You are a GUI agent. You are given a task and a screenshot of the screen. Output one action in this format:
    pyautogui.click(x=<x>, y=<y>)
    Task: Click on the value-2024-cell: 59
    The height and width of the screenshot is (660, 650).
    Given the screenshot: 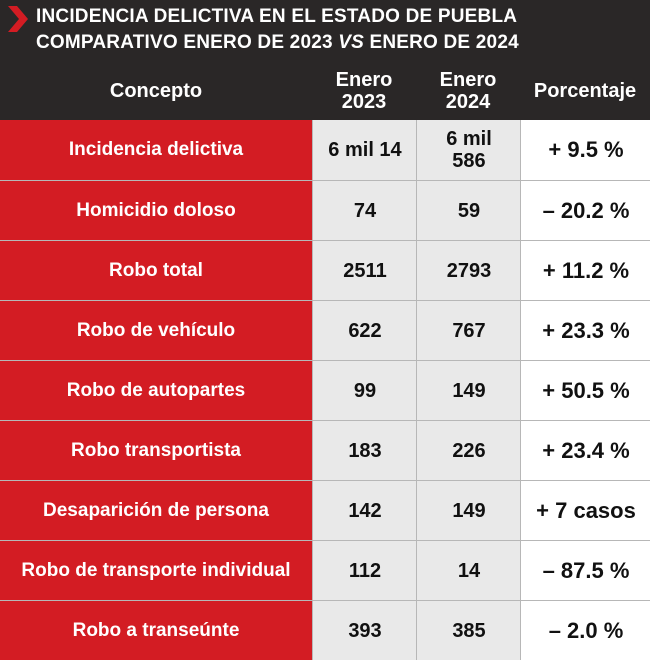 What is the action you would take?
    pyautogui.click(x=468, y=210)
    